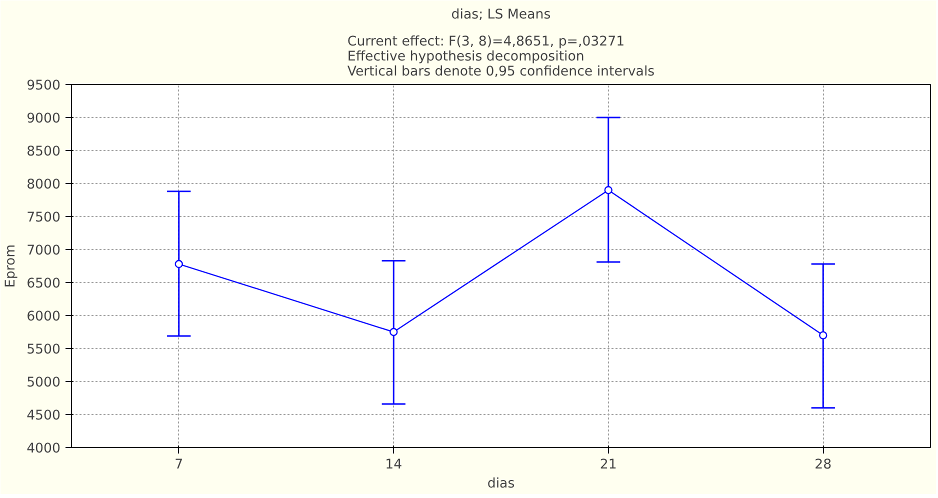 The height and width of the screenshot is (498, 938). Describe the element at coordinates (179, 465) in the screenshot. I see `x-tick-label: 7` at that location.